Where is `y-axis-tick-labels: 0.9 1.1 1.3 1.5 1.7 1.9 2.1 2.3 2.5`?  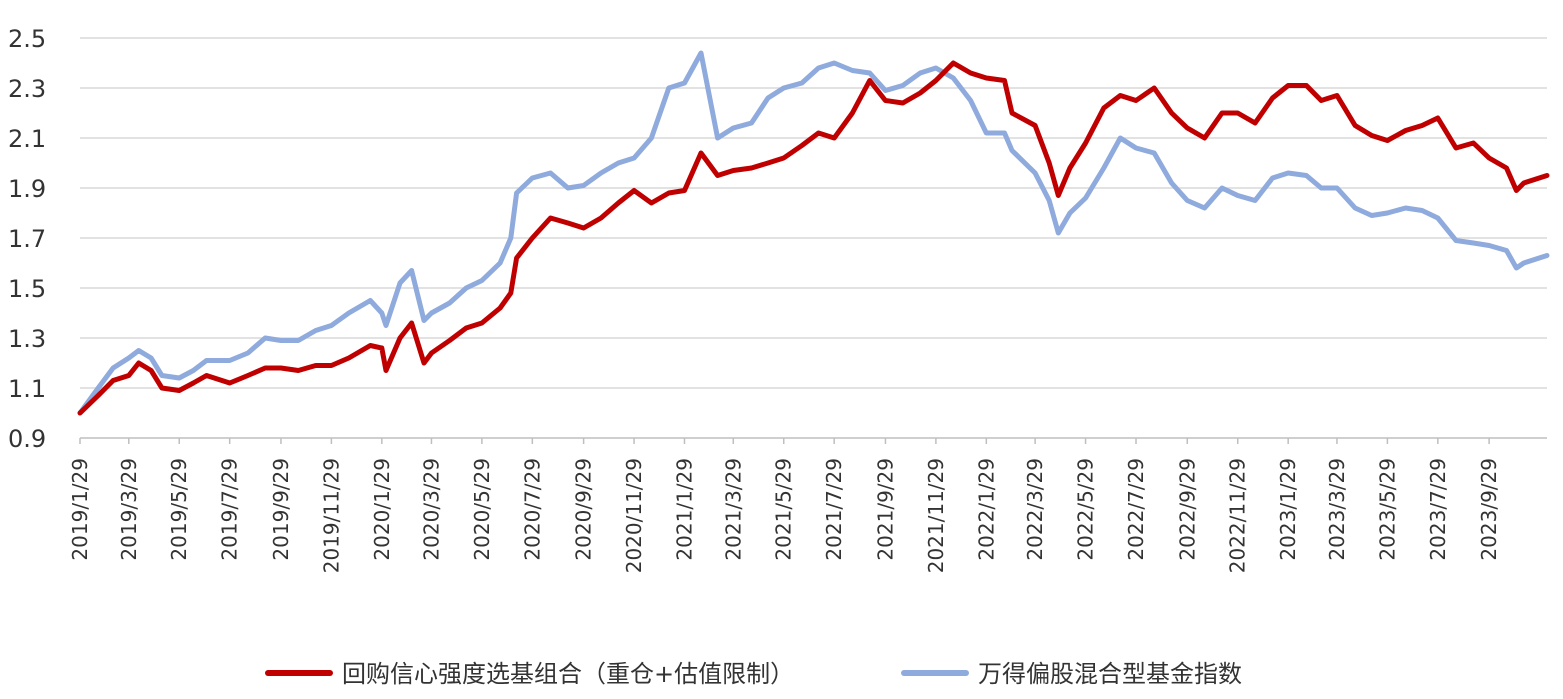 y-axis-tick-labels: 0.9 1.1 1.3 1.5 1.7 1.9 2.1 2.3 2.5 is located at coordinates (27, 239).